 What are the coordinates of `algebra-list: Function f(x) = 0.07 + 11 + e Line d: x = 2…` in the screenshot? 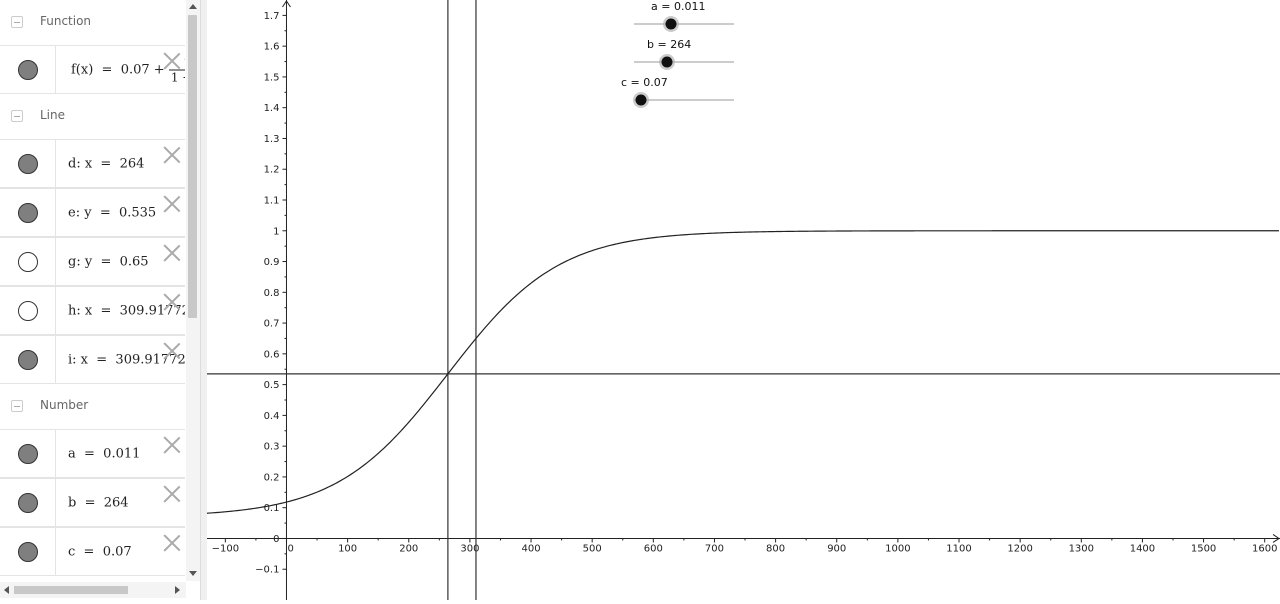 It's located at (92, 290).